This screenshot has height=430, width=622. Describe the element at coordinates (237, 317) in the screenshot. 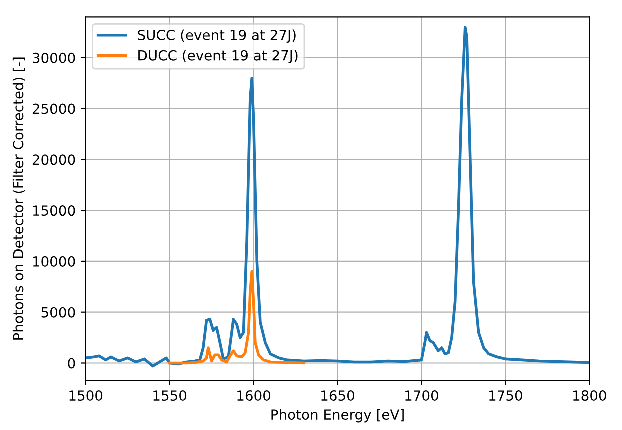

I see `line-series` at that location.